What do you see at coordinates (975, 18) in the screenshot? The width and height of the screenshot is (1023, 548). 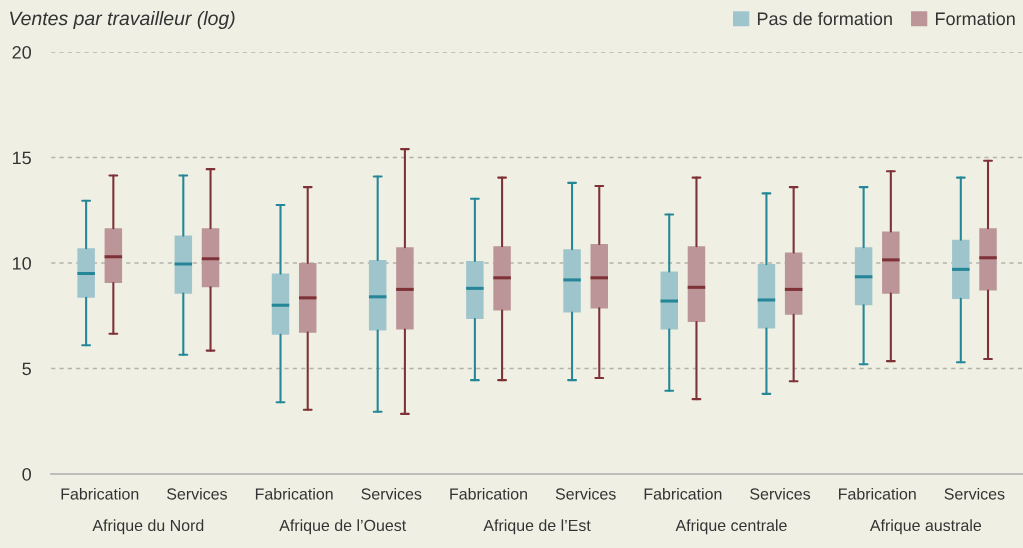 I see `legend-label: Formation` at bounding box center [975, 18].